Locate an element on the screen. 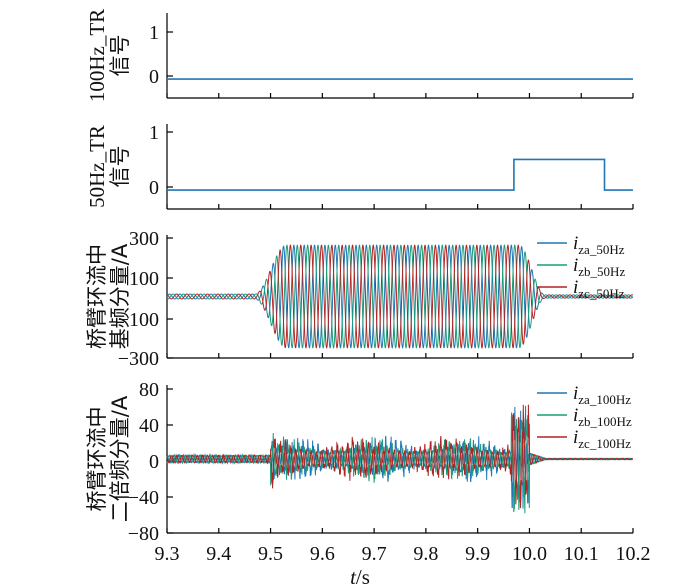  signal-line is located at coordinates (400, 174).